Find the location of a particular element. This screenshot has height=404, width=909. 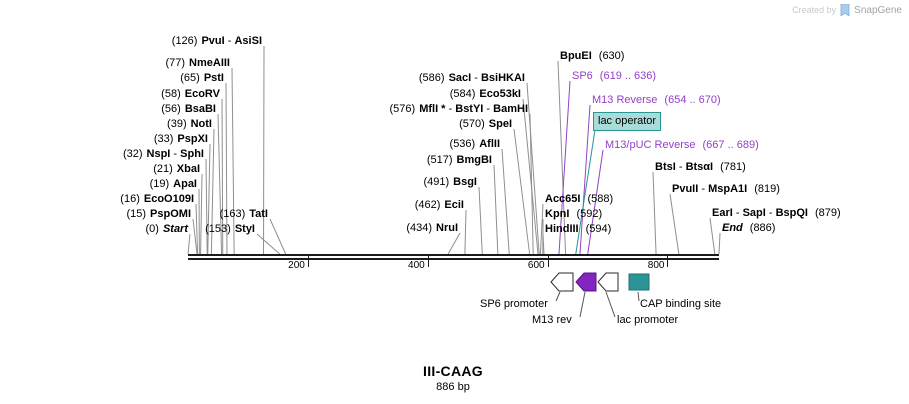

annotation-leader-line-m13-puc-reverse is located at coordinates (595, 202).